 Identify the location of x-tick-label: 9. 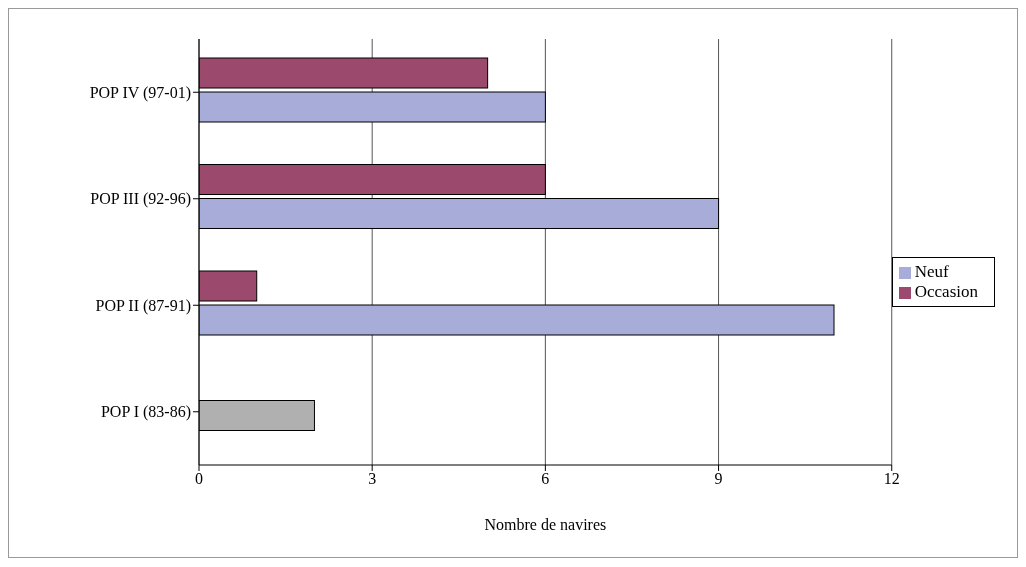
(718, 479).